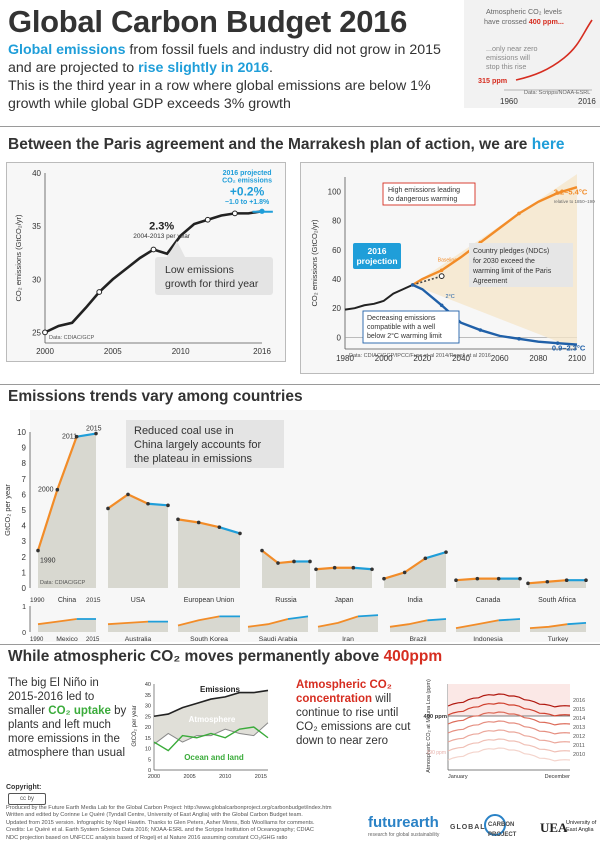 Image resolution: width=600 pixels, height=850 pixels. What do you see at coordinates (261, 777) in the screenshot?
I see `x-tick-label: 2015` at bounding box center [261, 777].